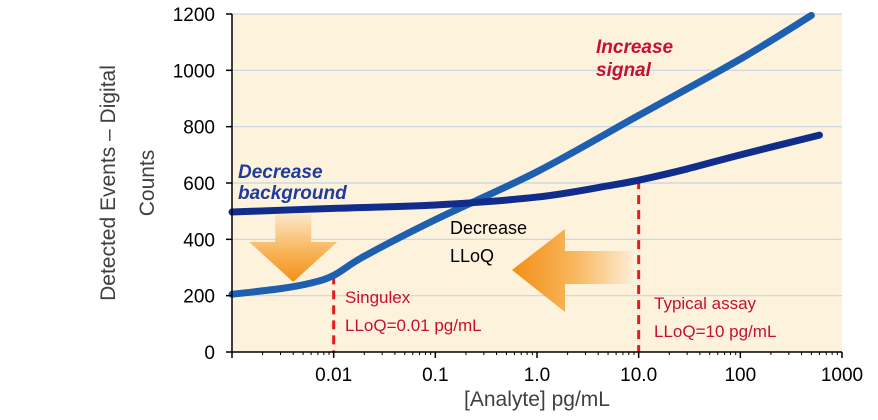 The width and height of the screenshot is (878, 420). Describe the element at coordinates (199, 240) in the screenshot. I see `y-tick-label-400: 400` at that location.